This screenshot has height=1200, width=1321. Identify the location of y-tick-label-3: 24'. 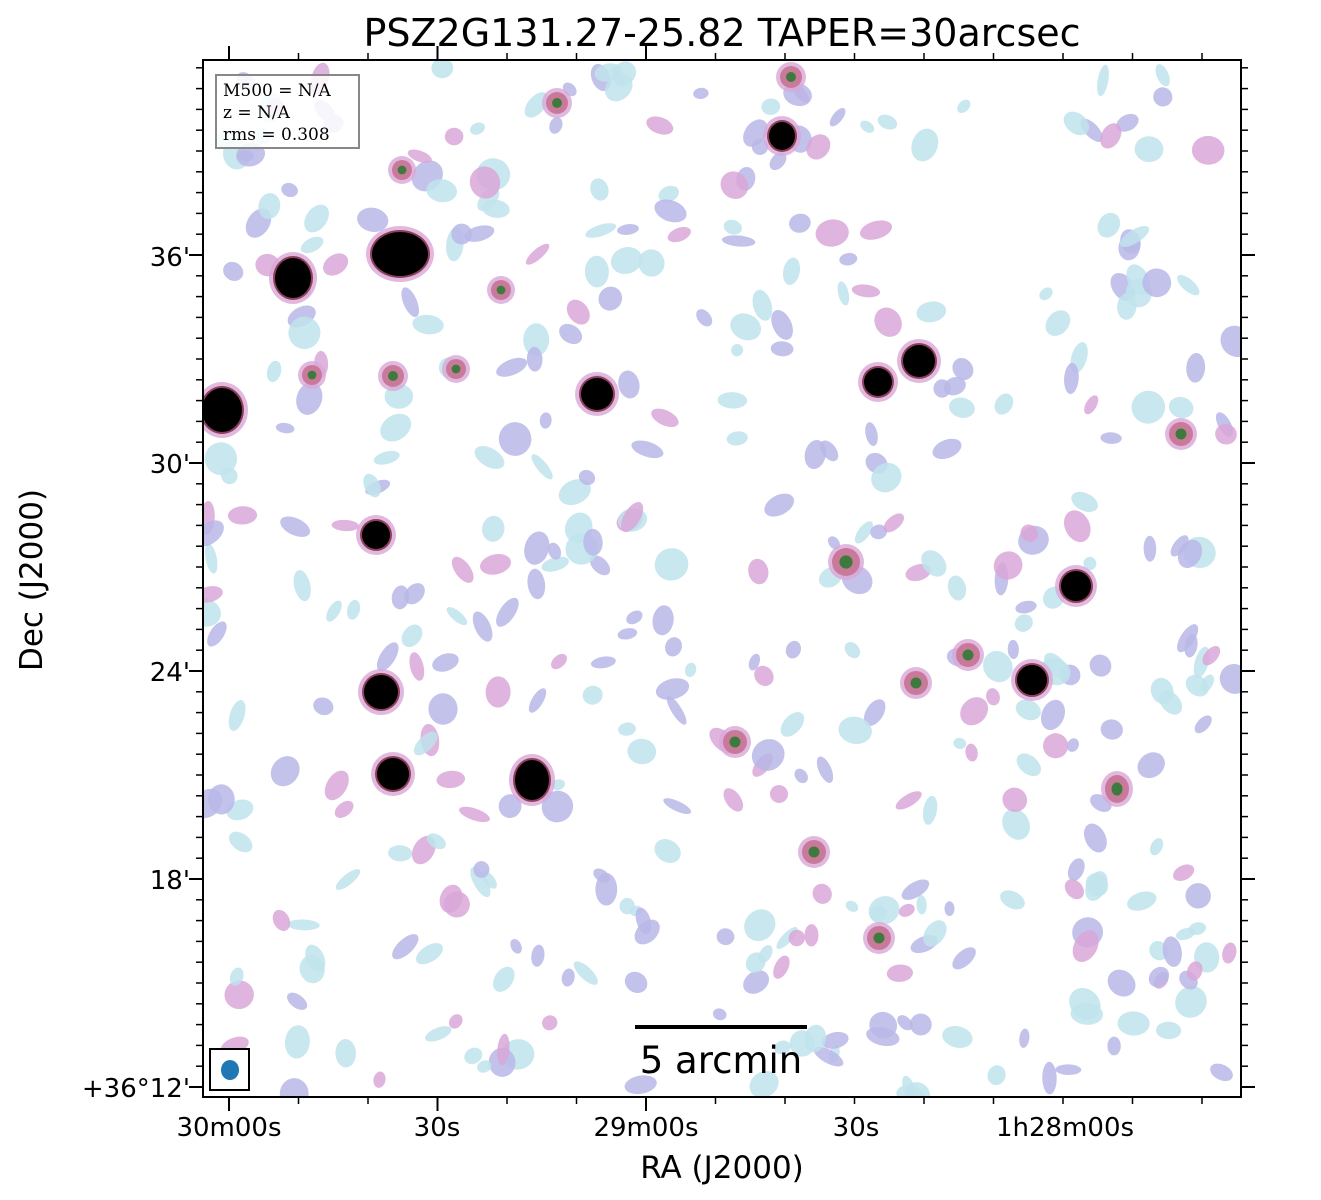
(170, 673).